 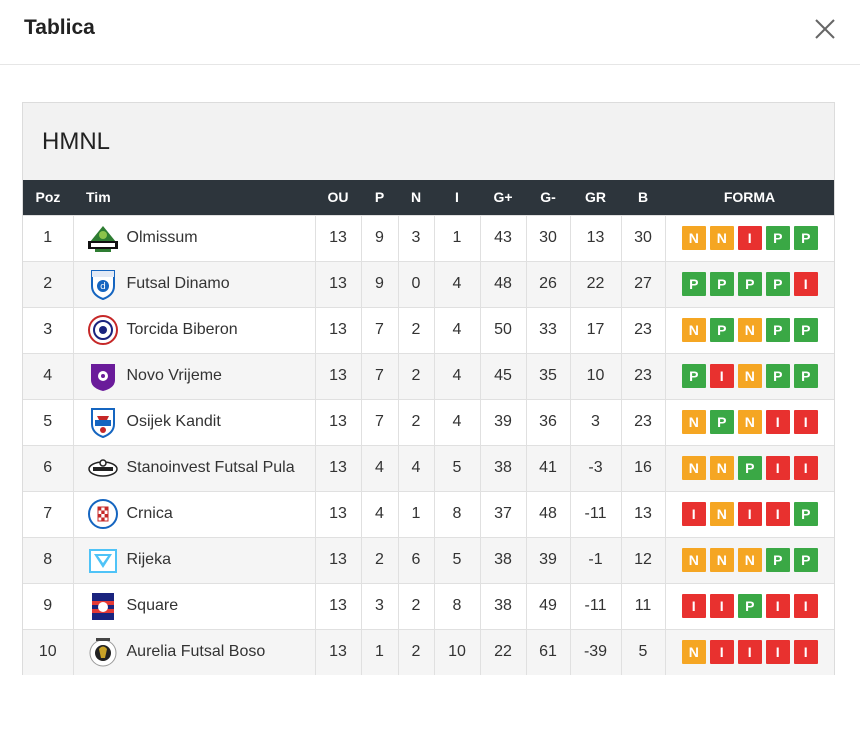 What do you see at coordinates (338, 197) in the screenshot?
I see `col-header-ou: OU` at bounding box center [338, 197].